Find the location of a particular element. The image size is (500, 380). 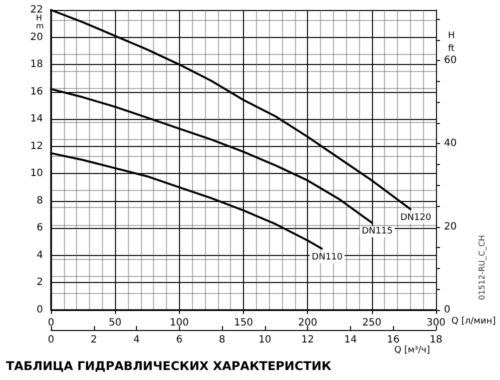

y-tick-label: 4 is located at coordinates (39, 255).